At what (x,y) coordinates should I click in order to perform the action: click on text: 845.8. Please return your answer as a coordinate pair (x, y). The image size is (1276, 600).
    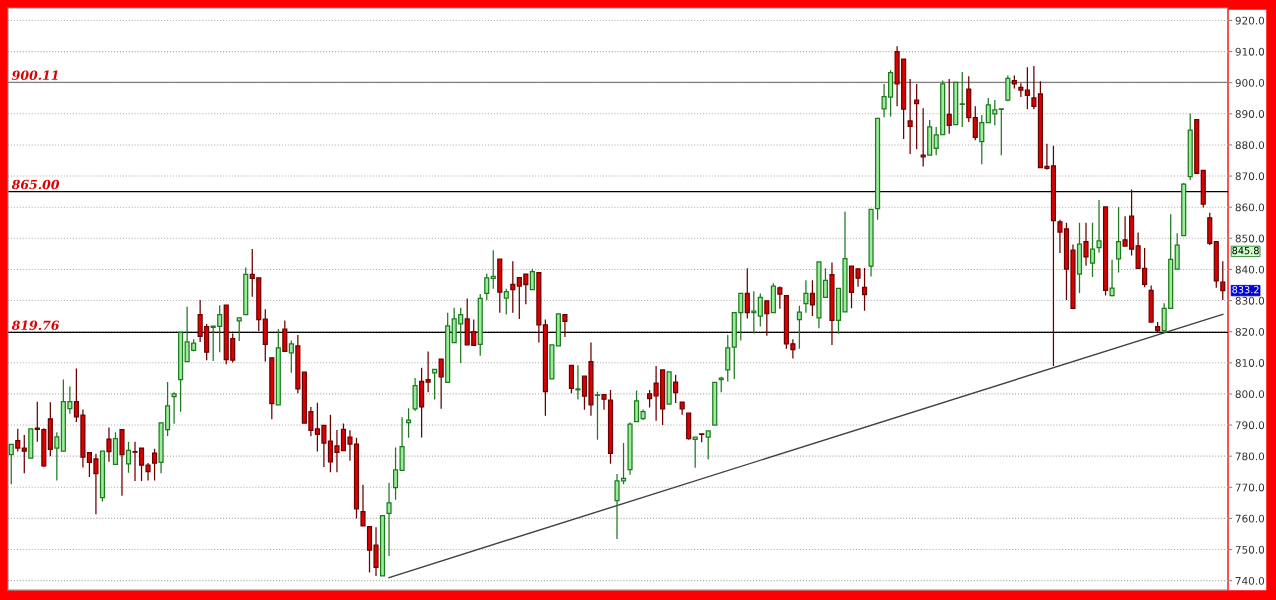
    Looking at the image, I should click on (1245, 250).